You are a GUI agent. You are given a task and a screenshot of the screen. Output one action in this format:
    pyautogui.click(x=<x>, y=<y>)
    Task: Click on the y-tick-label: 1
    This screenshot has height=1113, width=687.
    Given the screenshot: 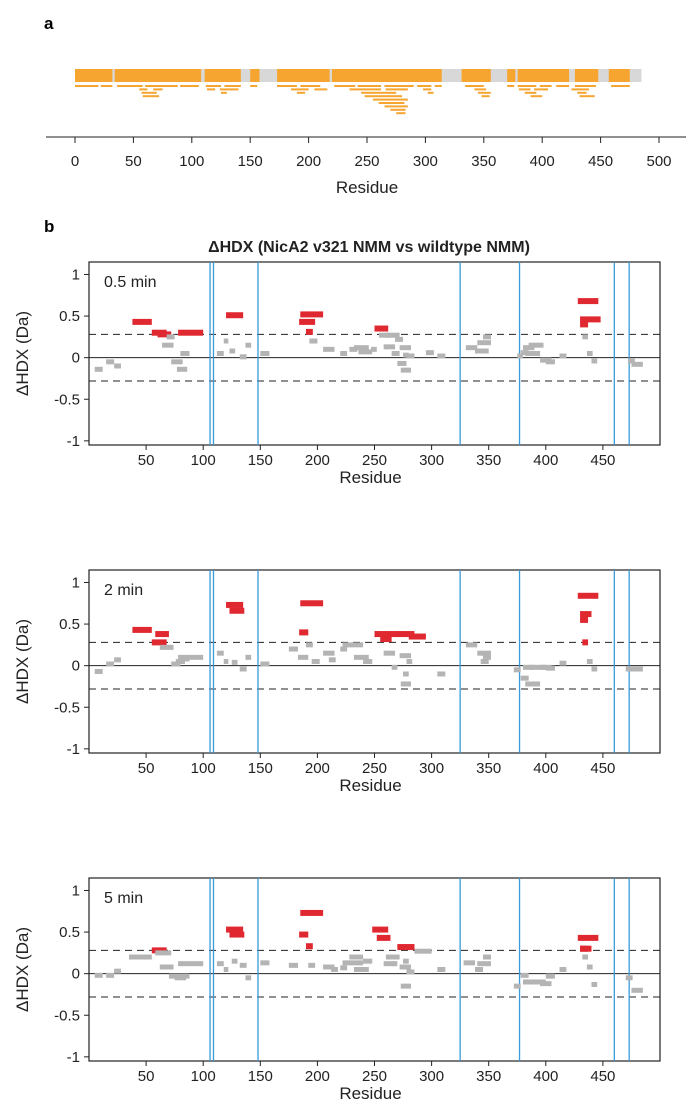 What is the action you would take?
    pyautogui.click(x=76, y=890)
    